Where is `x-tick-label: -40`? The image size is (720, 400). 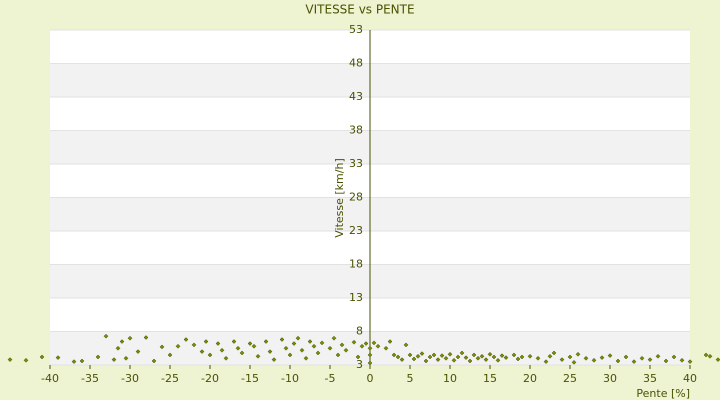
x-tick-label: -40 is located at coordinates (50, 378).